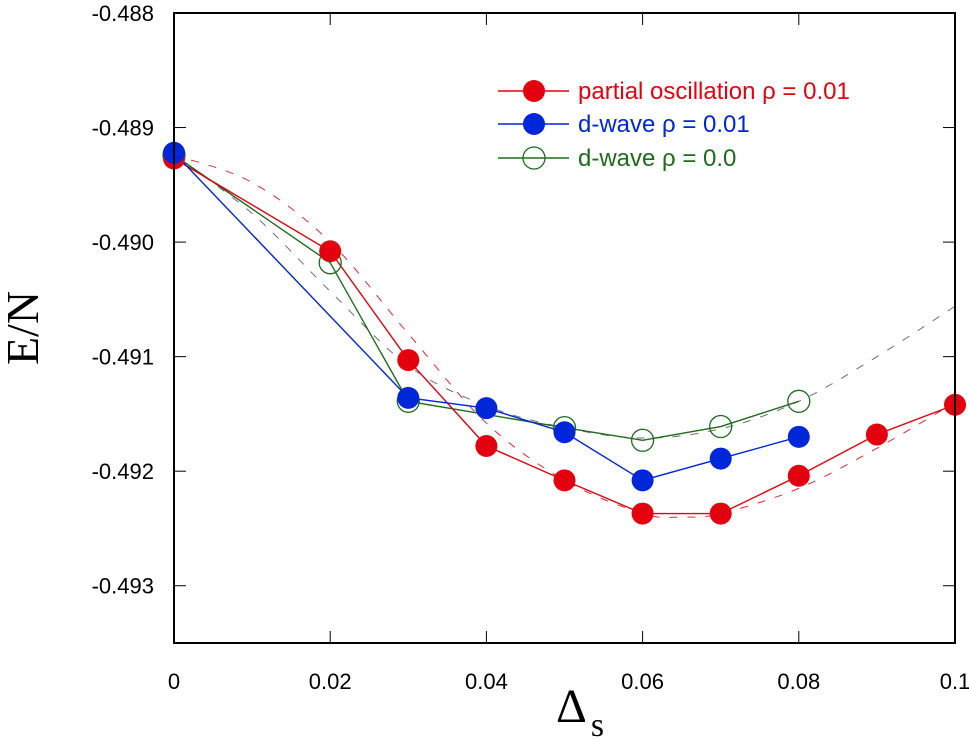 This screenshot has width=969, height=742. Describe the element at coordinates (24, 328) in the screenshot. I see `y-axis-title: E/N` at that location.